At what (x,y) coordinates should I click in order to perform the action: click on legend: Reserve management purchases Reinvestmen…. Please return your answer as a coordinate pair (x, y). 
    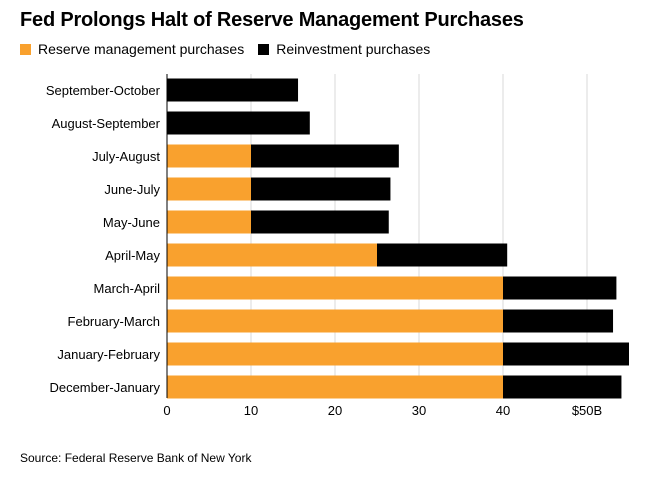
    Looking at the image, I should click on (232, 49).